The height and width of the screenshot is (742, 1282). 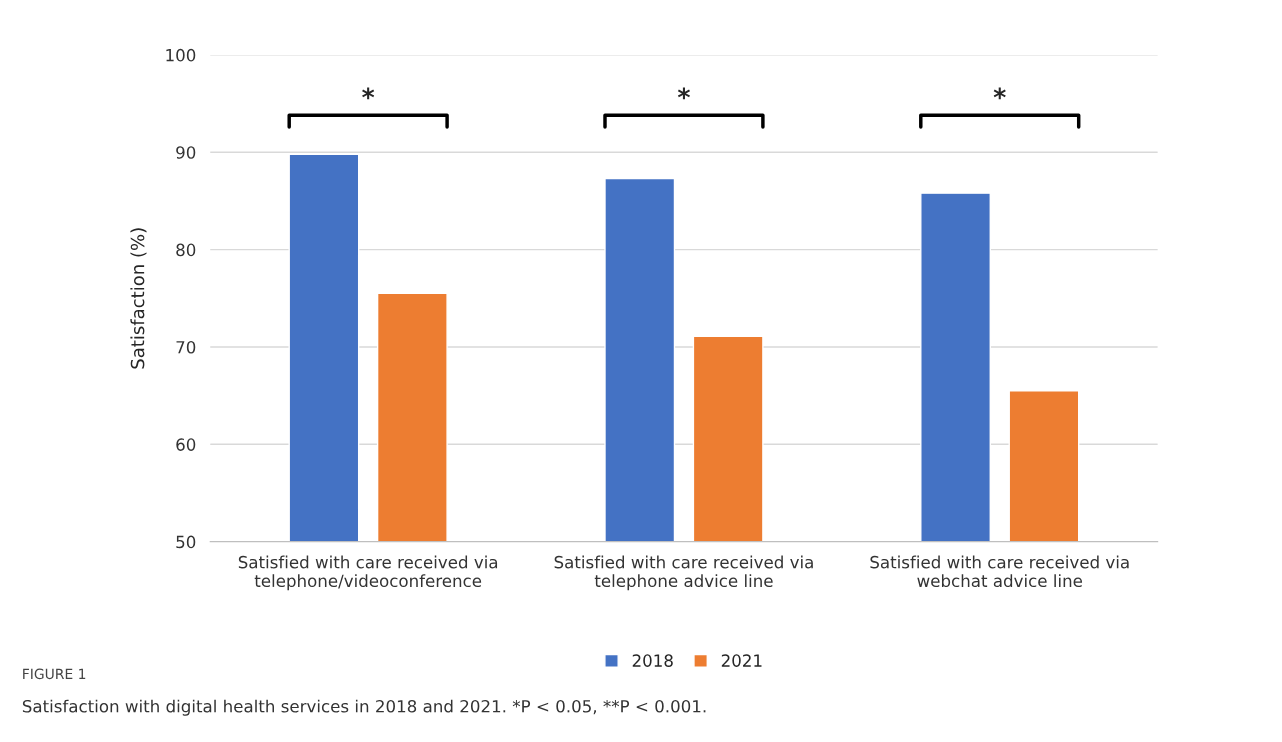 I want to click on y-tick-label: 80, so click(x=186, y=250).